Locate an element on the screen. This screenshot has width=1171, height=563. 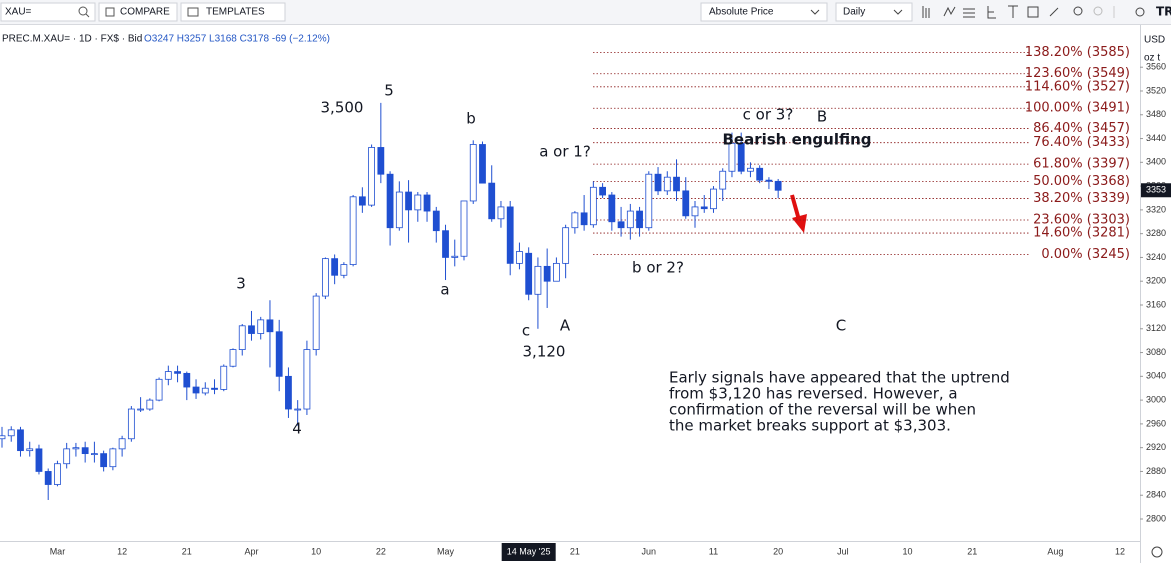
wave-annotation: A is located at coordinates (565, 326).